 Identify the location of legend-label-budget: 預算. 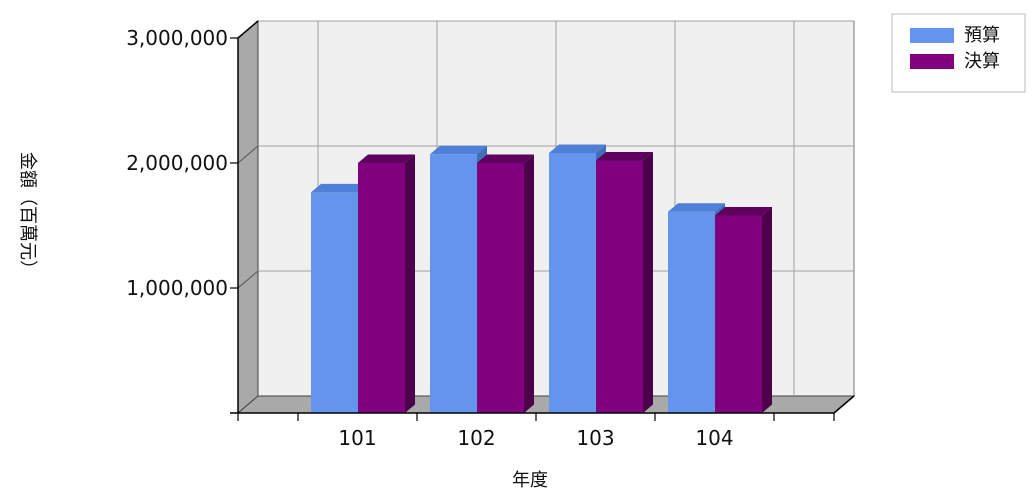
(982, 35).